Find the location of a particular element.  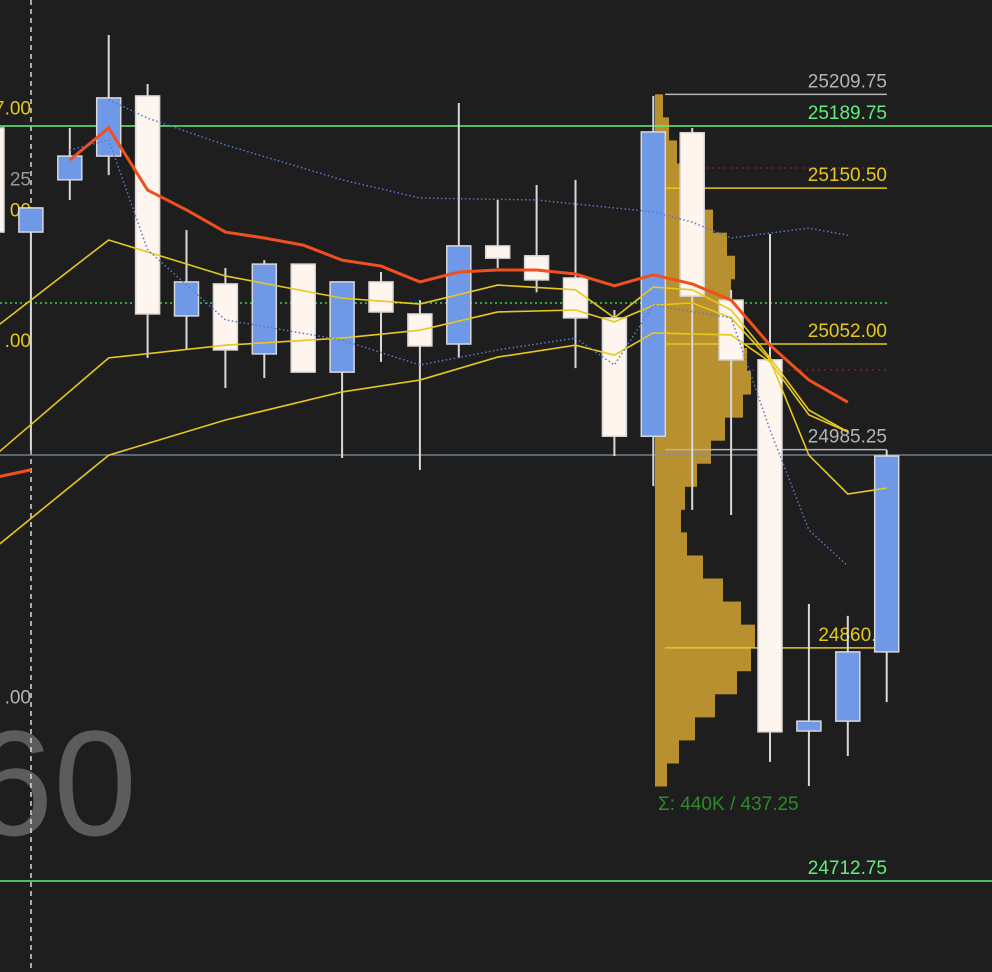

ema_fast-indicator-line is located at coordinates (16, 473).